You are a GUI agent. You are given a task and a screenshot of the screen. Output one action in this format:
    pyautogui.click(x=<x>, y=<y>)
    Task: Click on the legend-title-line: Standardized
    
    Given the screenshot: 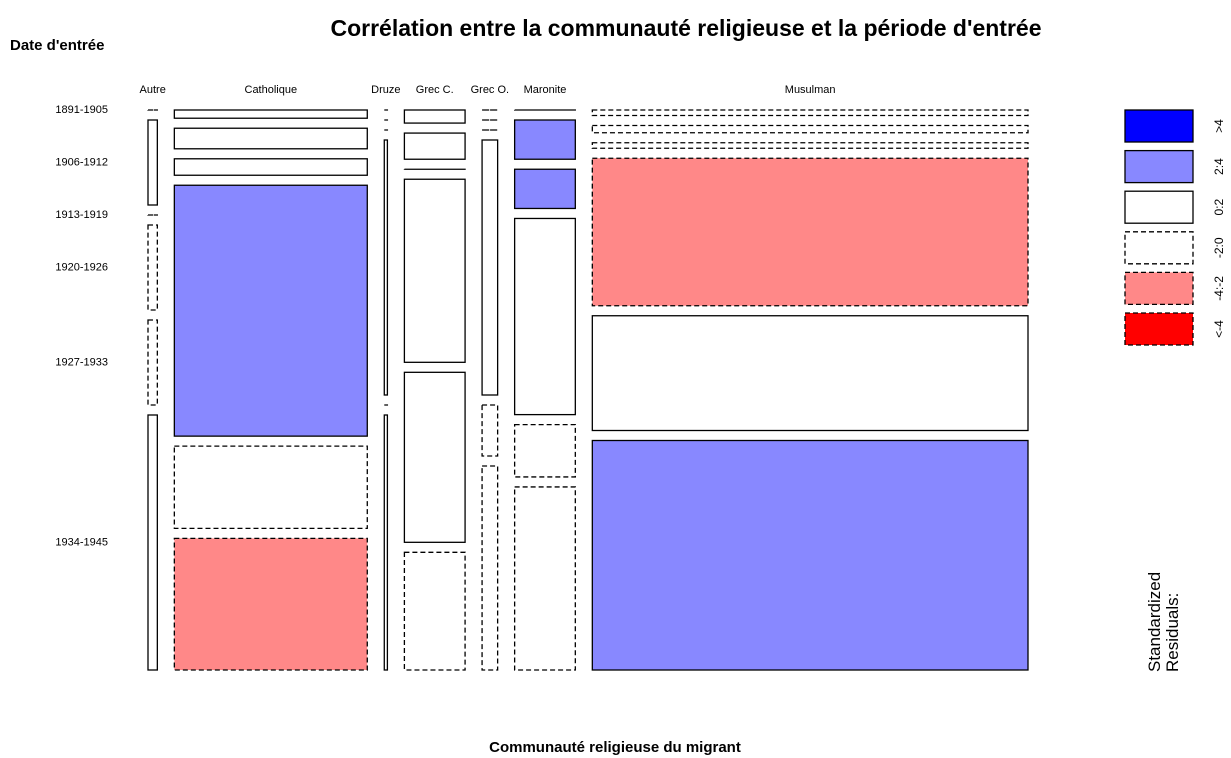 What is the action you would take?
    pyautogui.click(x=1154, y=622)
    